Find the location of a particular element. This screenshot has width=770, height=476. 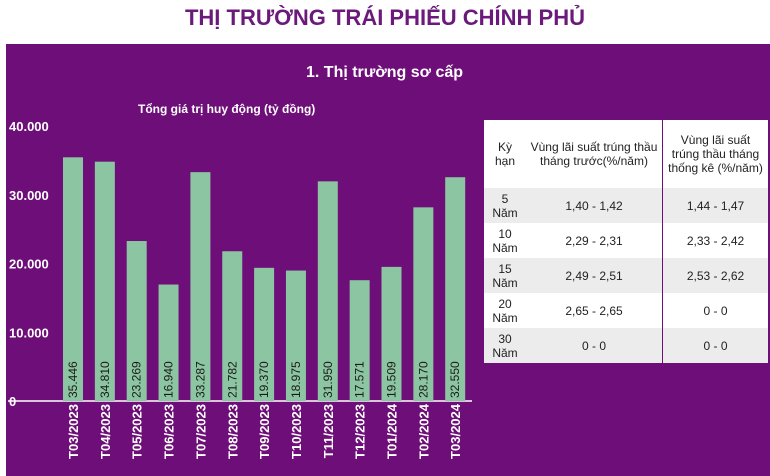

header-term: Kỳ hạn is located at coordinates (505, 154).